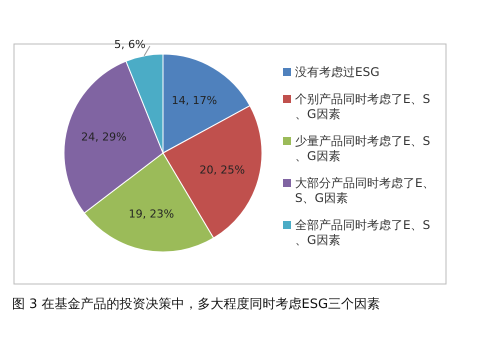 The width and height of the screenshot is (500, 362). Describe the element at coordinates (104, 137) in the screenshot. I see `data-label: 24, 29%` at that location.